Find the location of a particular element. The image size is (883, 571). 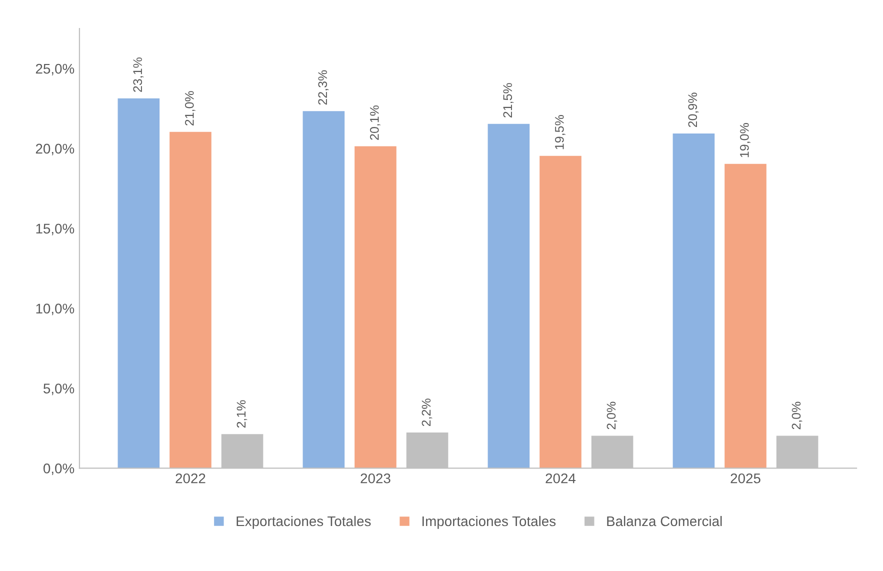

data-label: 2,1% is located at coordinates (242, 414).